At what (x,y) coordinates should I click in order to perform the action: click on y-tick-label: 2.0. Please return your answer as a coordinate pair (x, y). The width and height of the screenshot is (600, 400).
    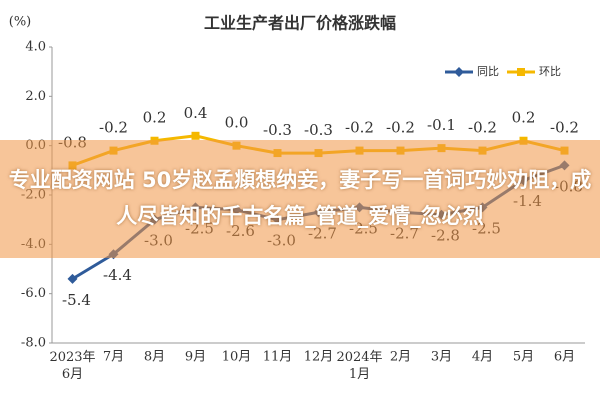
    Looking at the image, I should click on (35, 96).